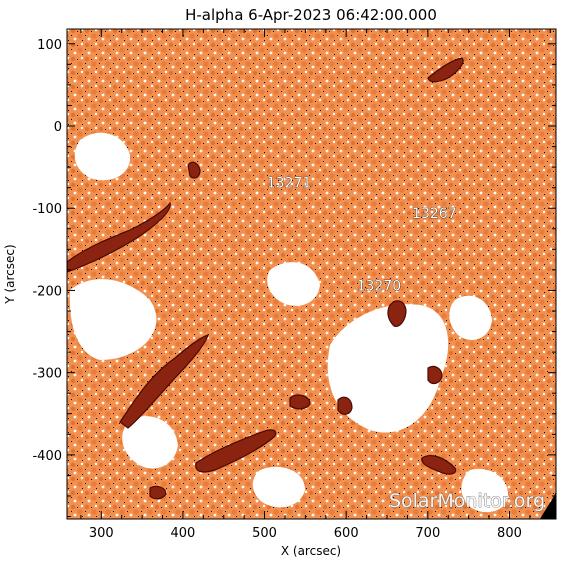  Describe the element at coordinates (150, 442) in the screenshot. I see `plage-southwest` at that location.